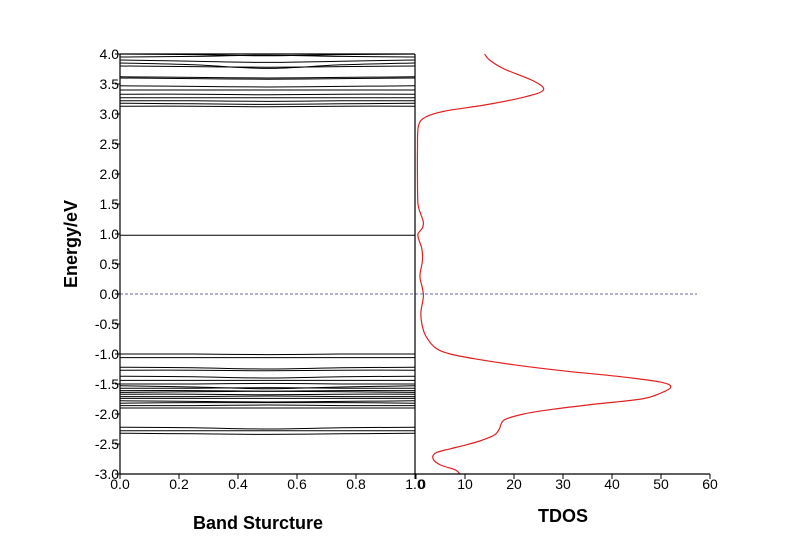 This screenshot has height=558, width=800. I want to click on y-tick-label: -2.5, so click(107, 444).